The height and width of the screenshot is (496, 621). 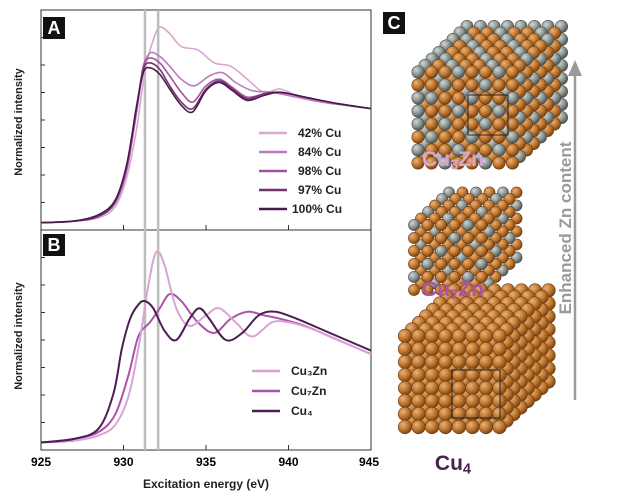 I want to click on legend-b: Cu₃Zn Cu₇Zn Cu₄, so click(x=289, y=391).